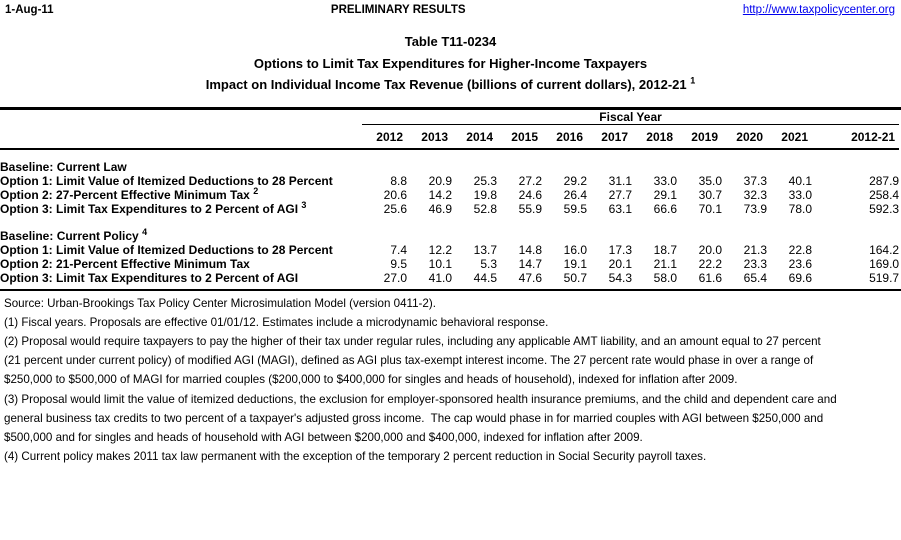 The width and height of the screenshot is (901, 540). I want to click on empty-label-header-cell, so click(181, 137).